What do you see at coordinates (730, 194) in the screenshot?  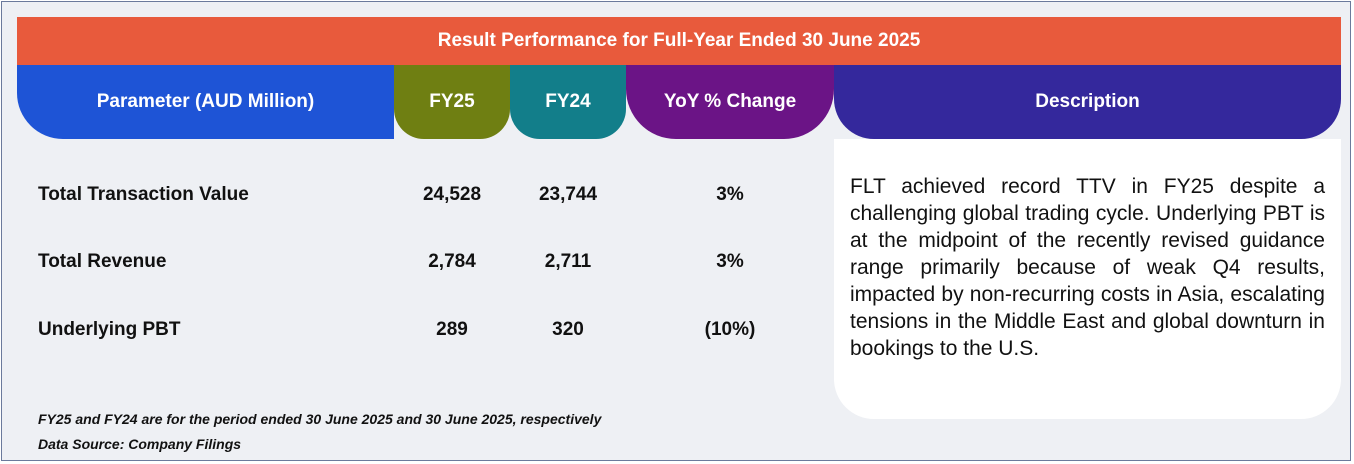 I see `row-yoy-total-transaction-value: 3%` at bounding box center [730, 194].